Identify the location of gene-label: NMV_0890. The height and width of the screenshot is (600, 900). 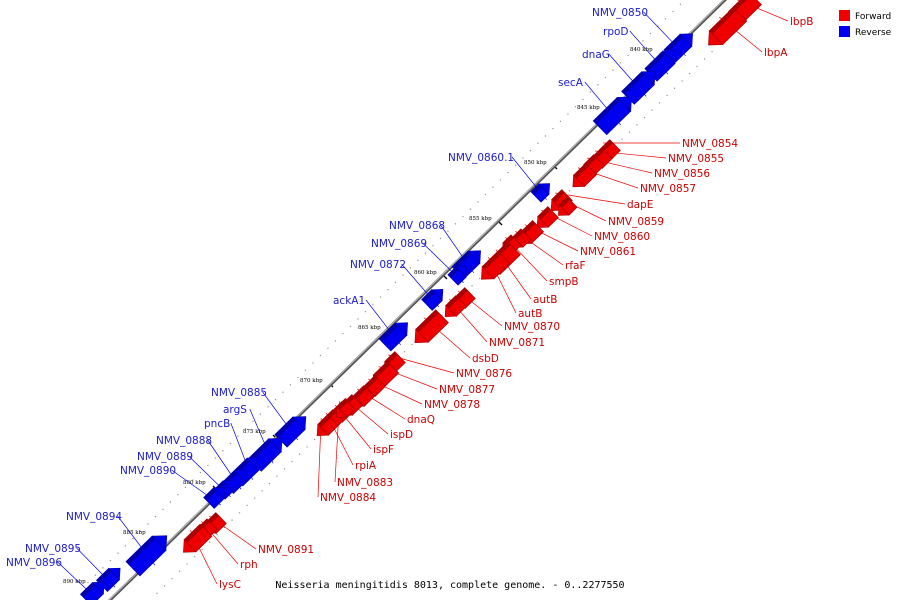
(148, 471).